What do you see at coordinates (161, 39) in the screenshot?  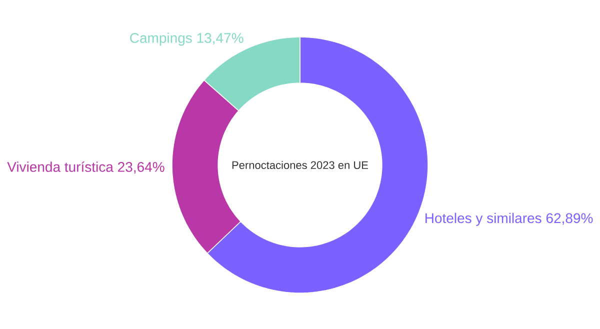 I see `slice-label: Campings` at bounding box center [161, 39].